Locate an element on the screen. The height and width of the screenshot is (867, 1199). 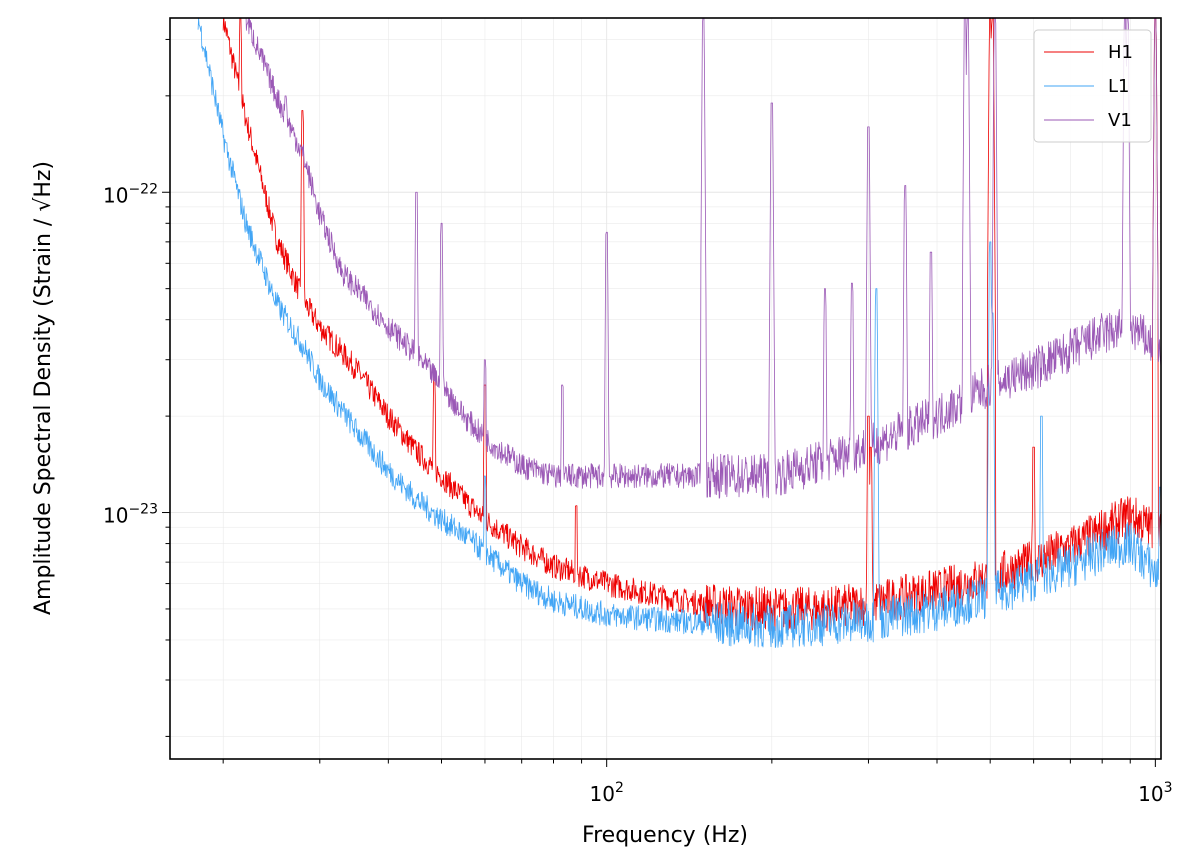
legend-label-l1: L1 is located at coordinates (1118, 86).